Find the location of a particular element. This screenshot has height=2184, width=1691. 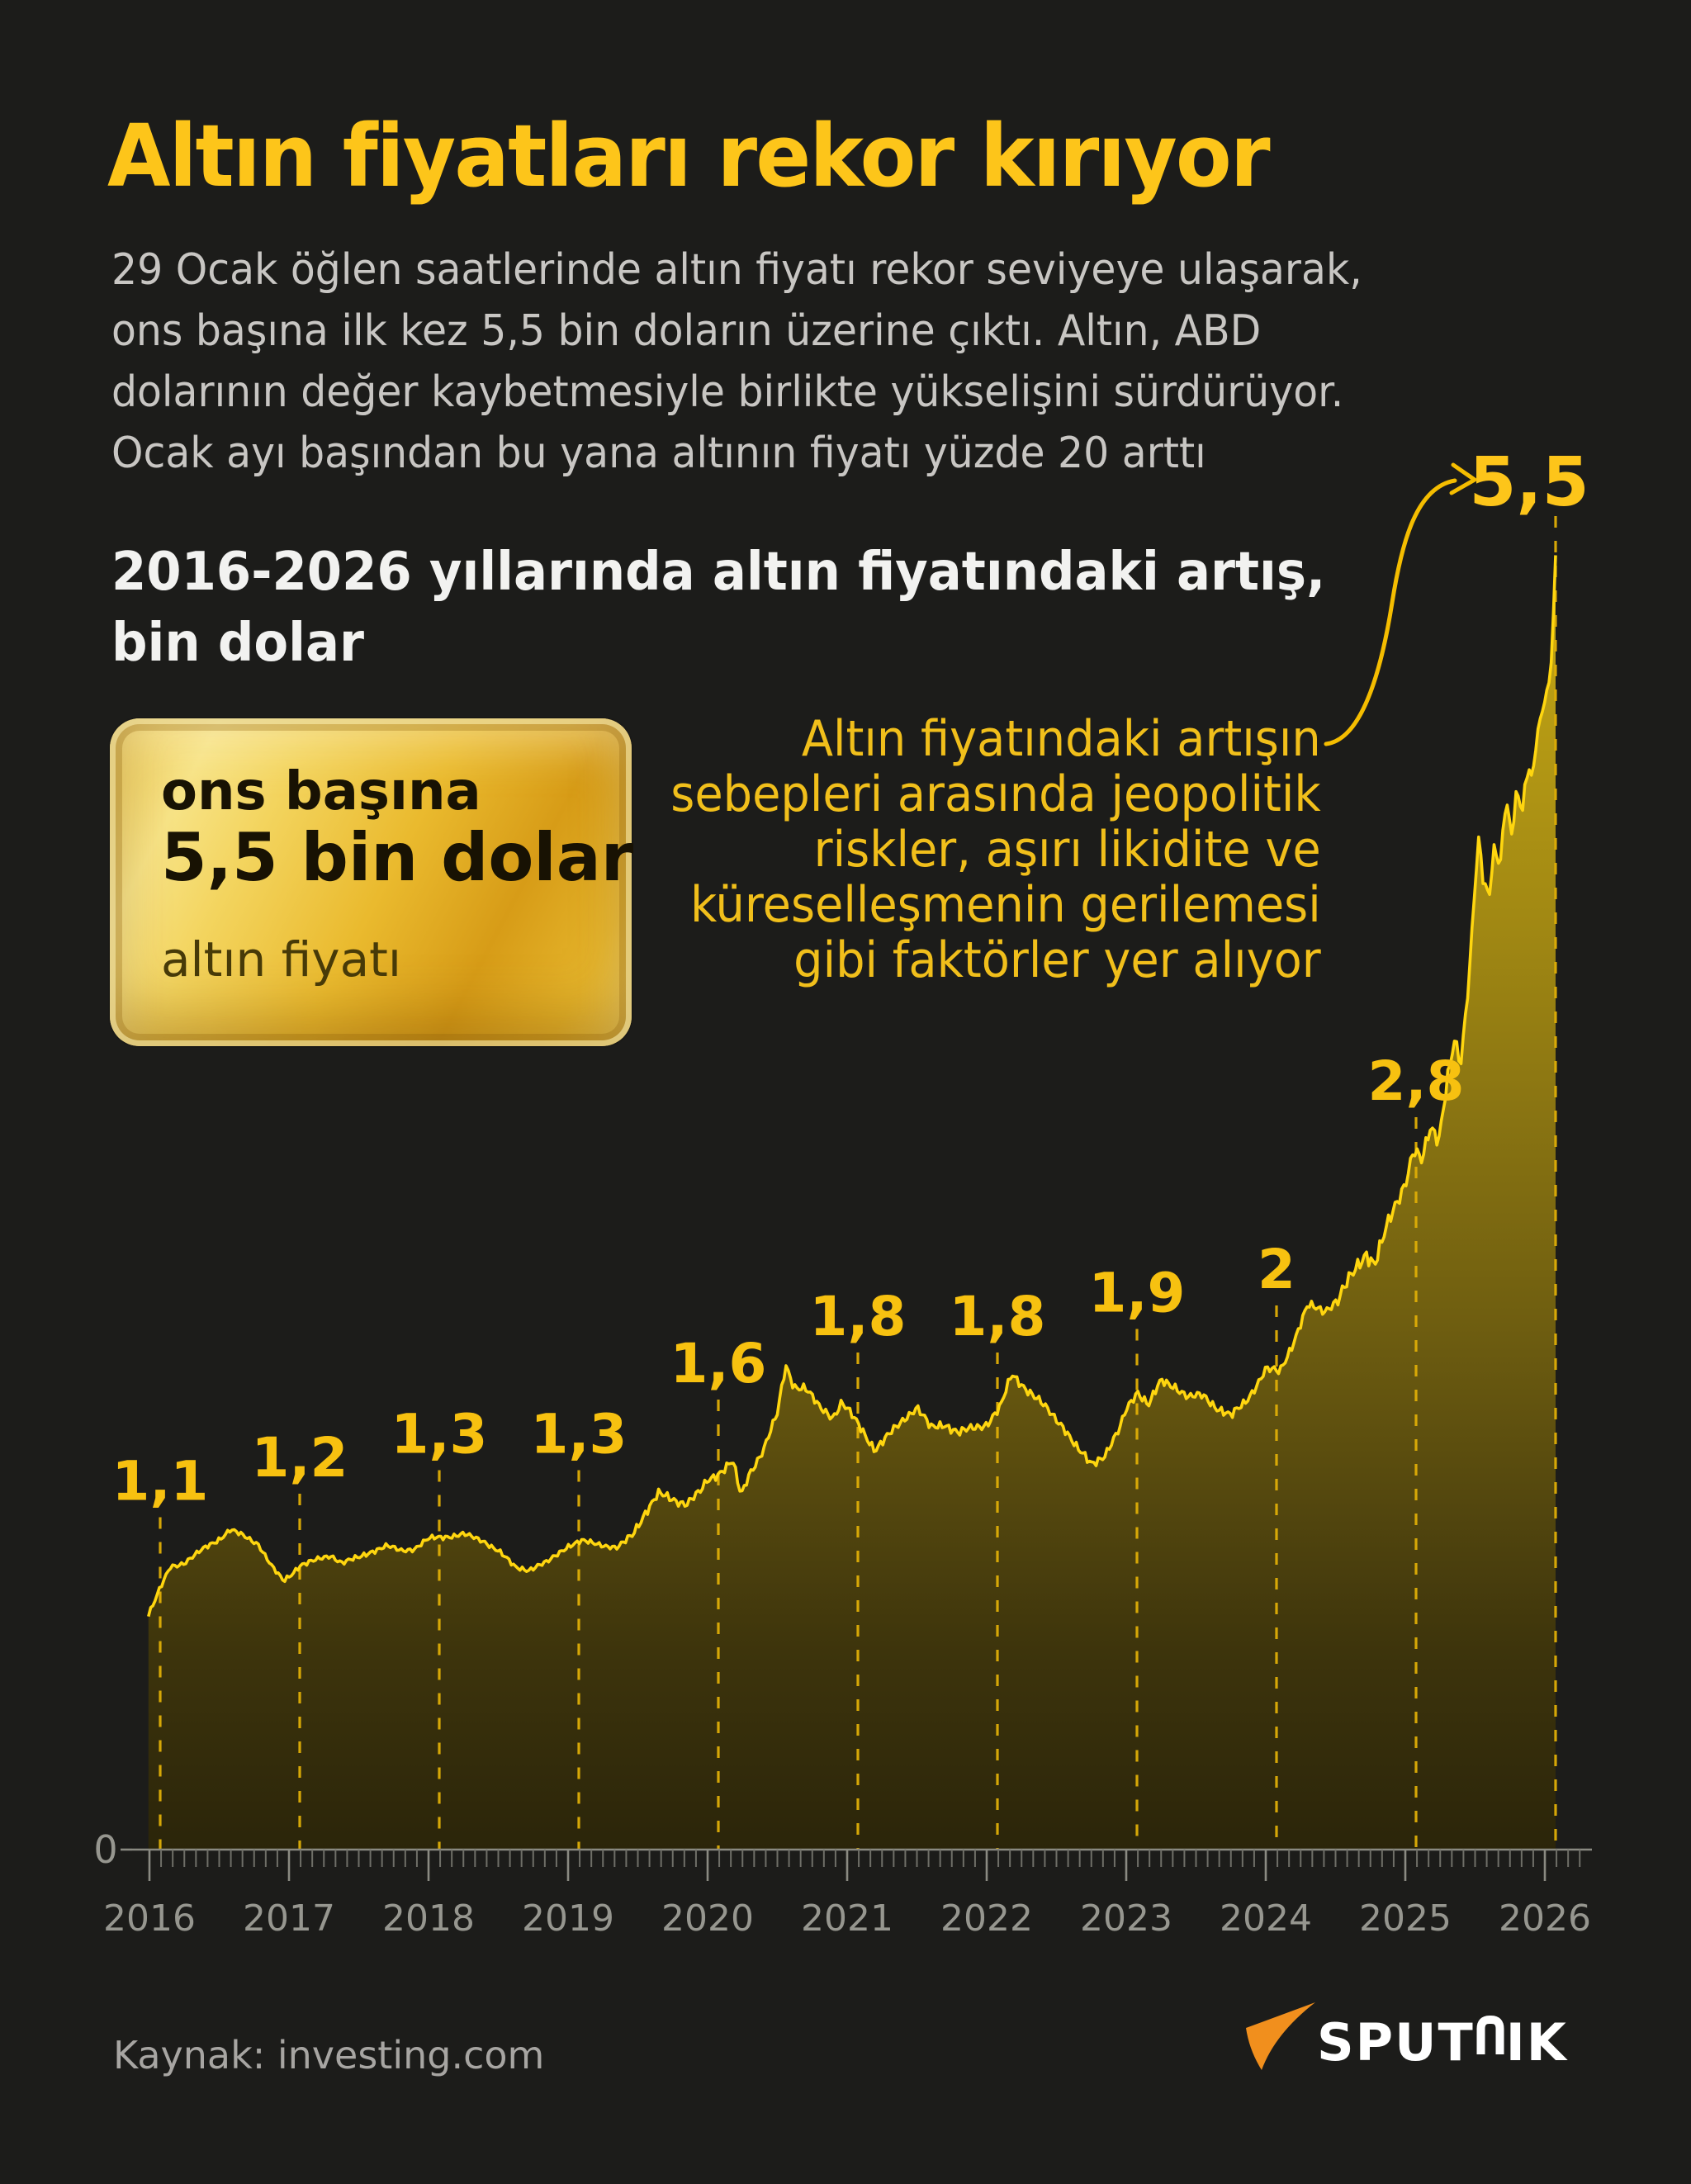

y-axis-zero-label: 0 is located at coordinates (105, 1849).